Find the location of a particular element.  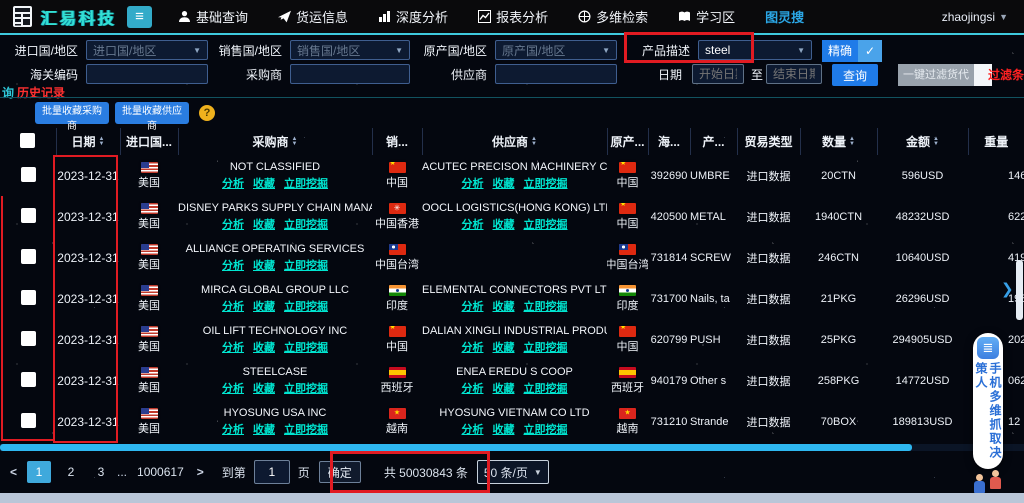

exact-checkbox: ✓ is located at coordinates (870, 51).